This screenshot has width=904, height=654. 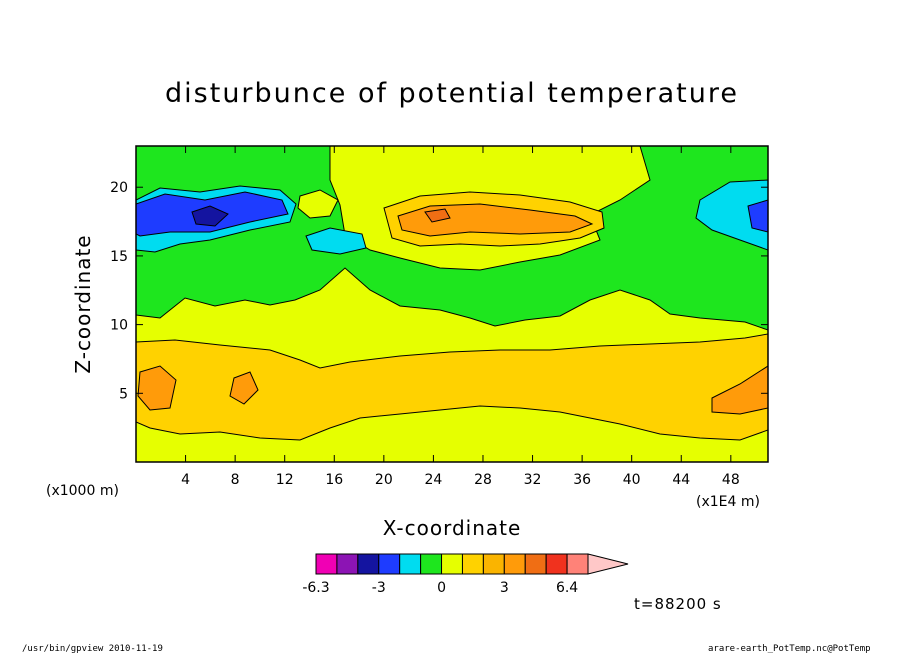 What do you see at coordinates (504, 588) in the screenshot?
I see `colorbar-tick-label: 3` at bounding box center [504, 588].